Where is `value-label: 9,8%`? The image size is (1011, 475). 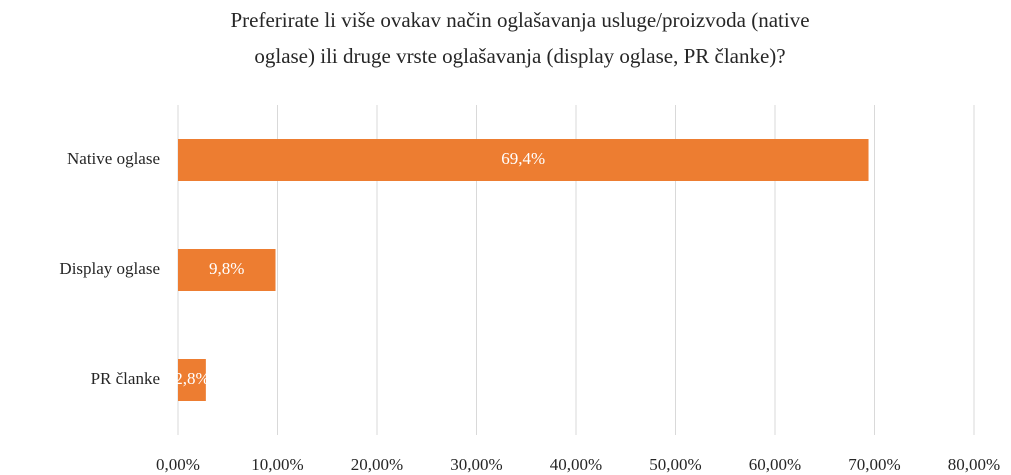
value-label: 9,8% is located at coordinates (226, 268).